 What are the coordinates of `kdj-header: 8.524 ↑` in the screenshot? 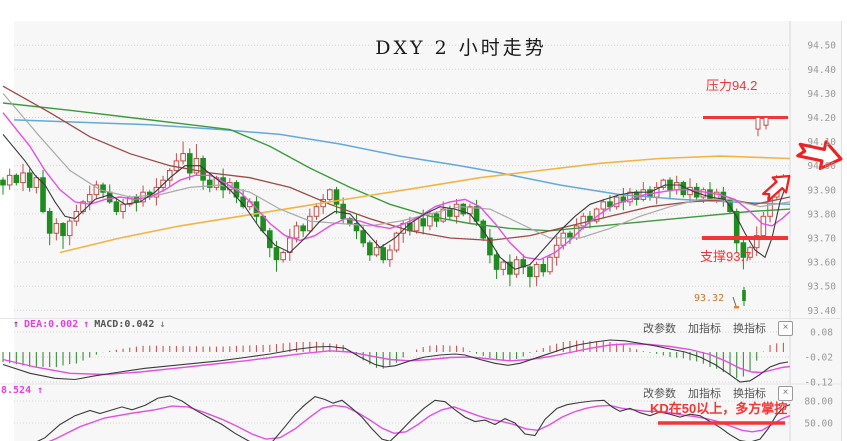 It's located at (22, 390).